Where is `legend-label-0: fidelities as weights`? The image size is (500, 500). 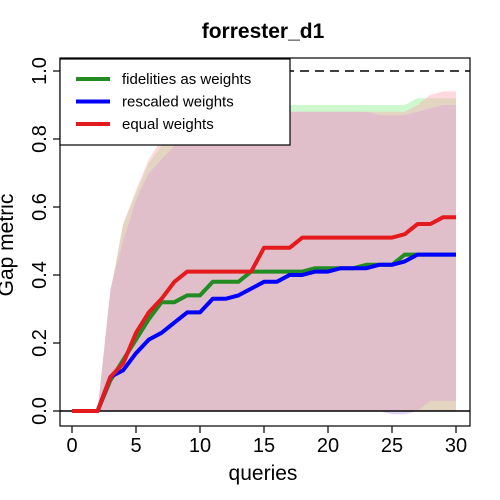
legend-label-0: fidelities as weights is located at coordinates (186, 79).